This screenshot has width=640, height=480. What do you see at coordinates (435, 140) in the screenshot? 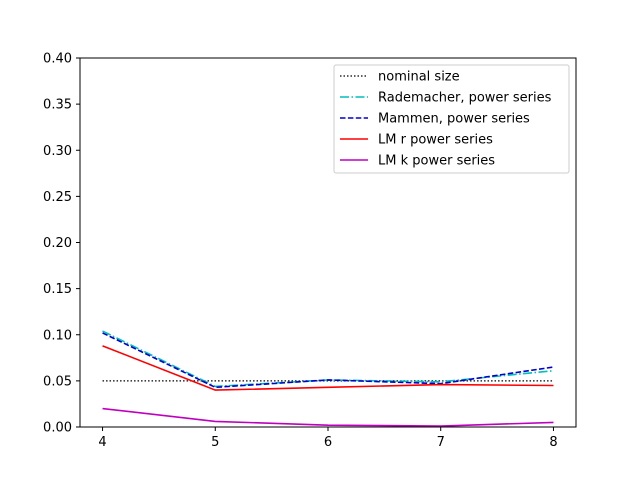
I see `legend-label: LM r power series` at bounding box center [435, 140].